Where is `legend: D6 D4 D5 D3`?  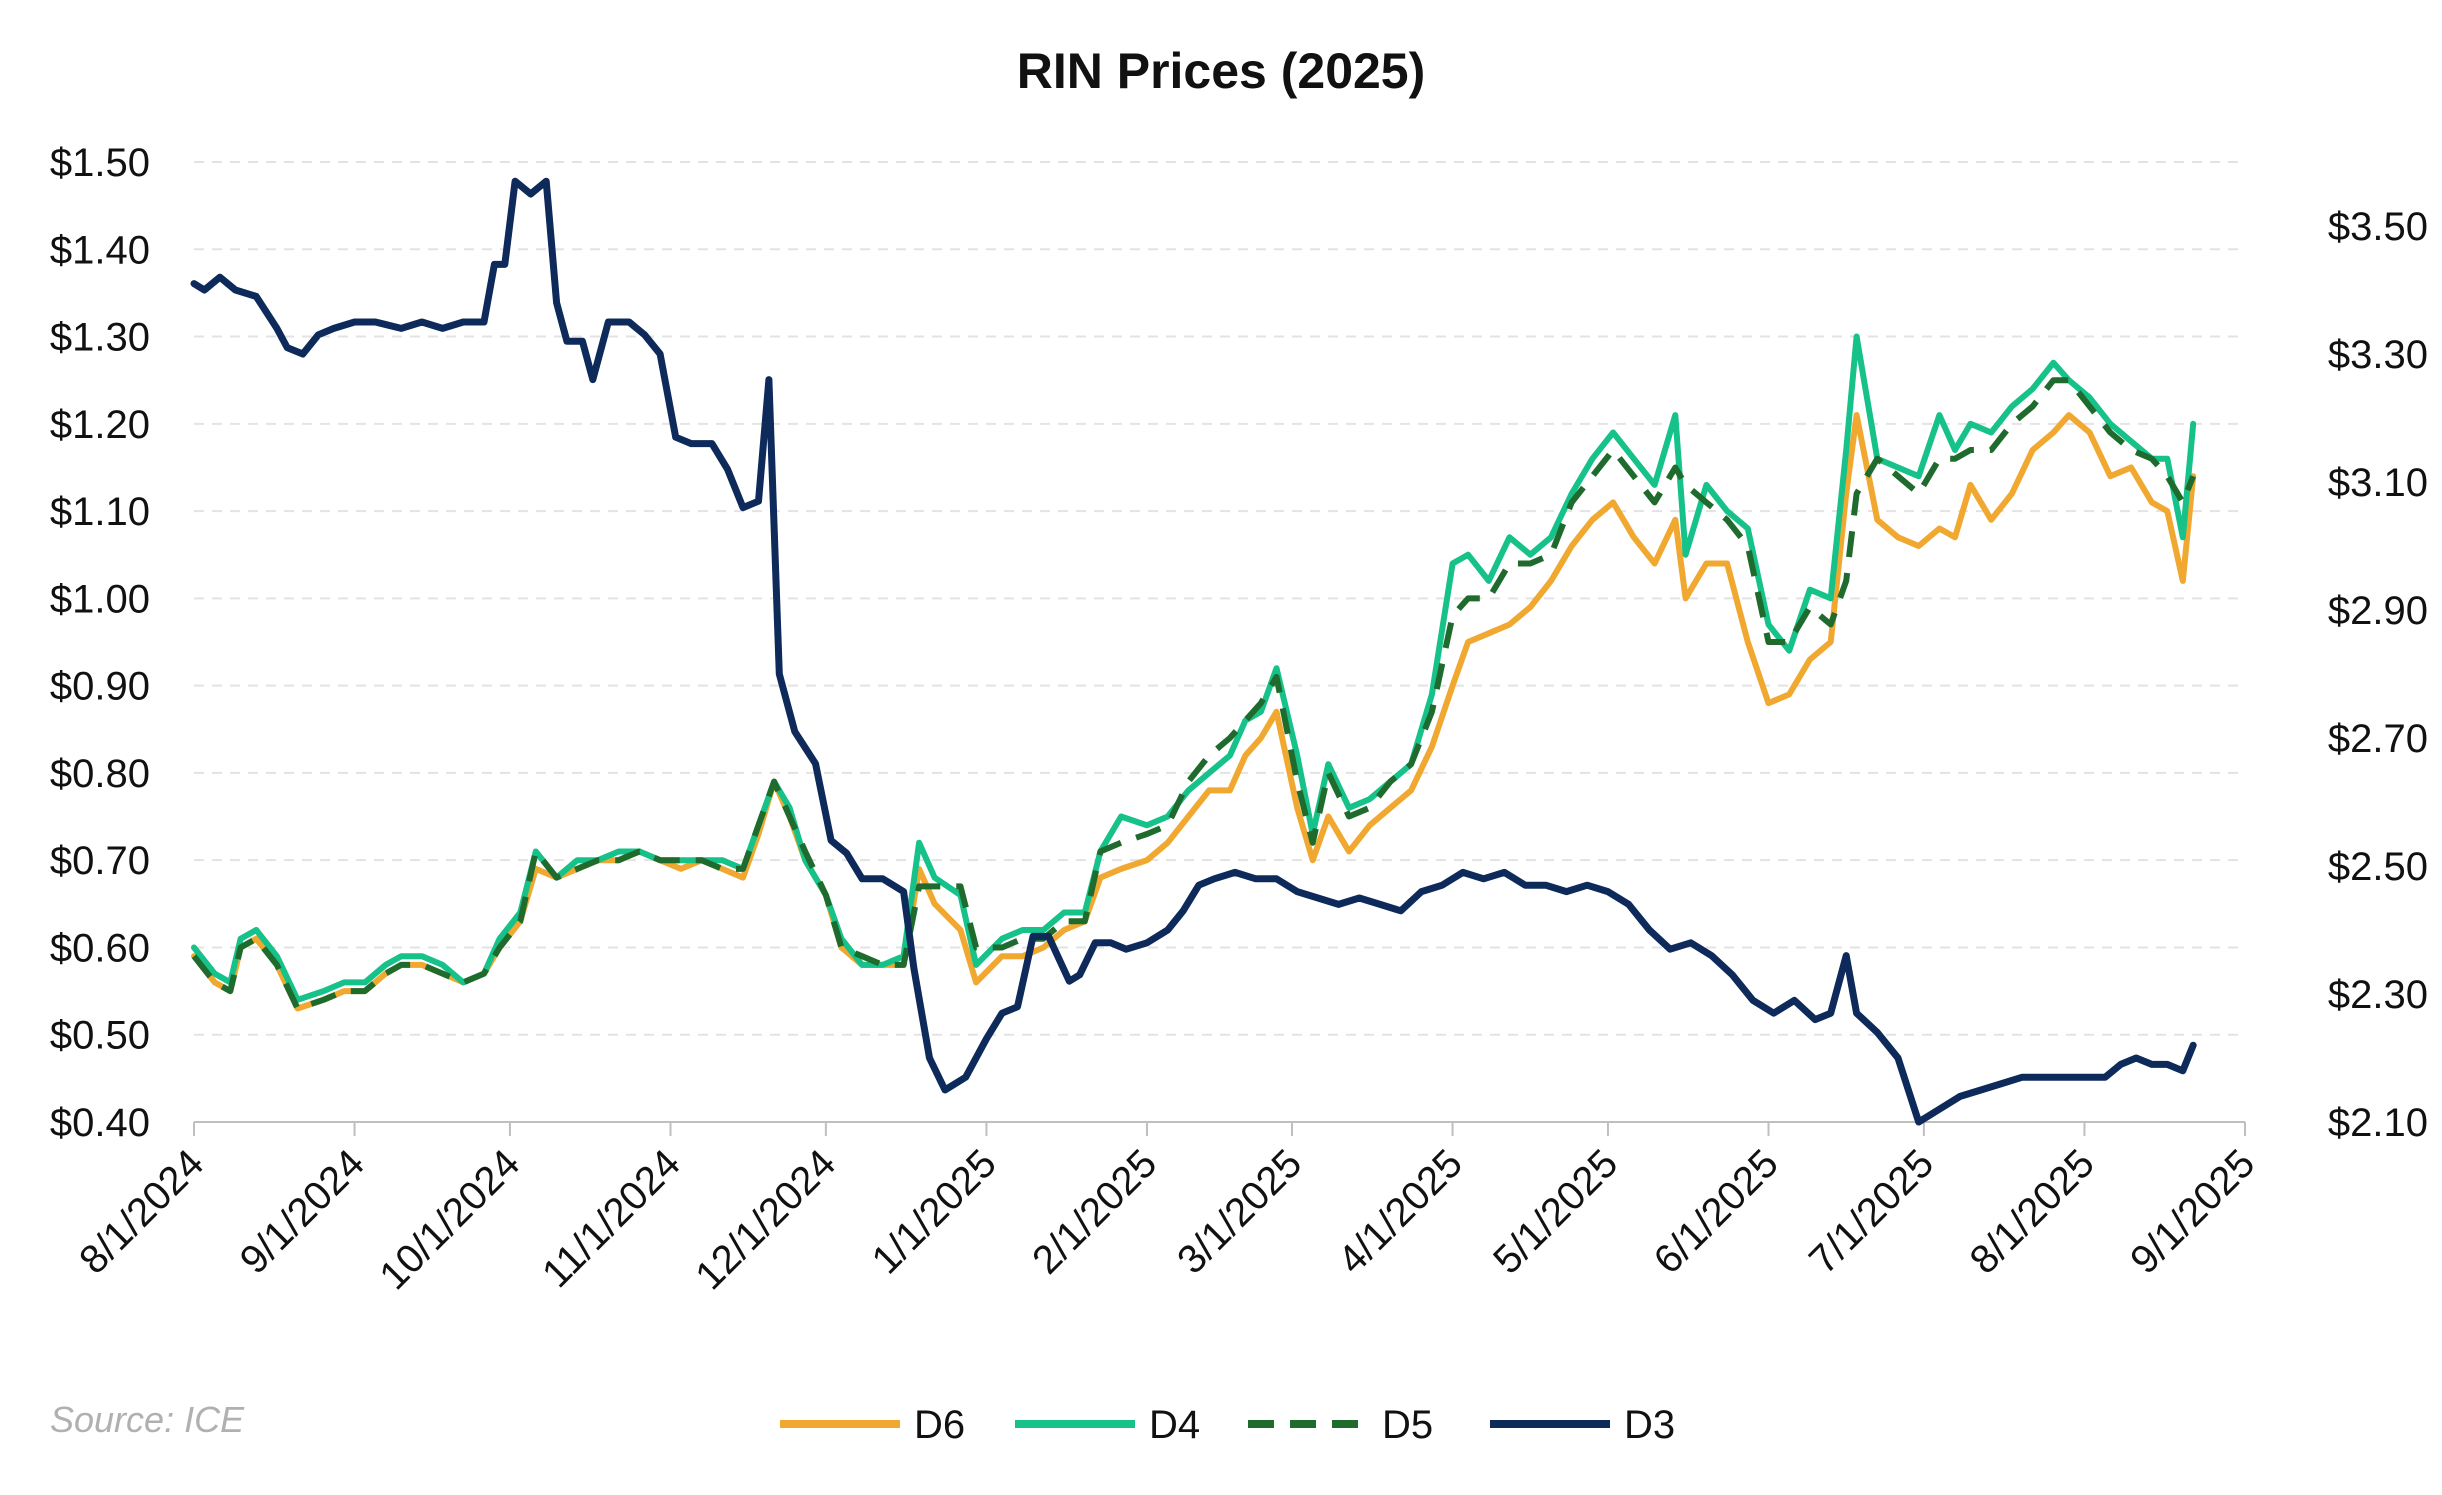
legend: D6 D4 D5 D3 is located at coordinates (1227, 1425).